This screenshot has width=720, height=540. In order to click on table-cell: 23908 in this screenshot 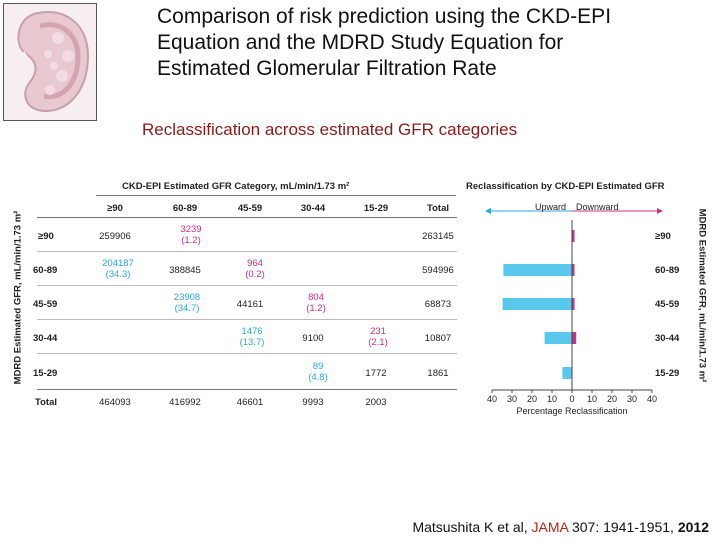, I will do `click(187, 297)`.